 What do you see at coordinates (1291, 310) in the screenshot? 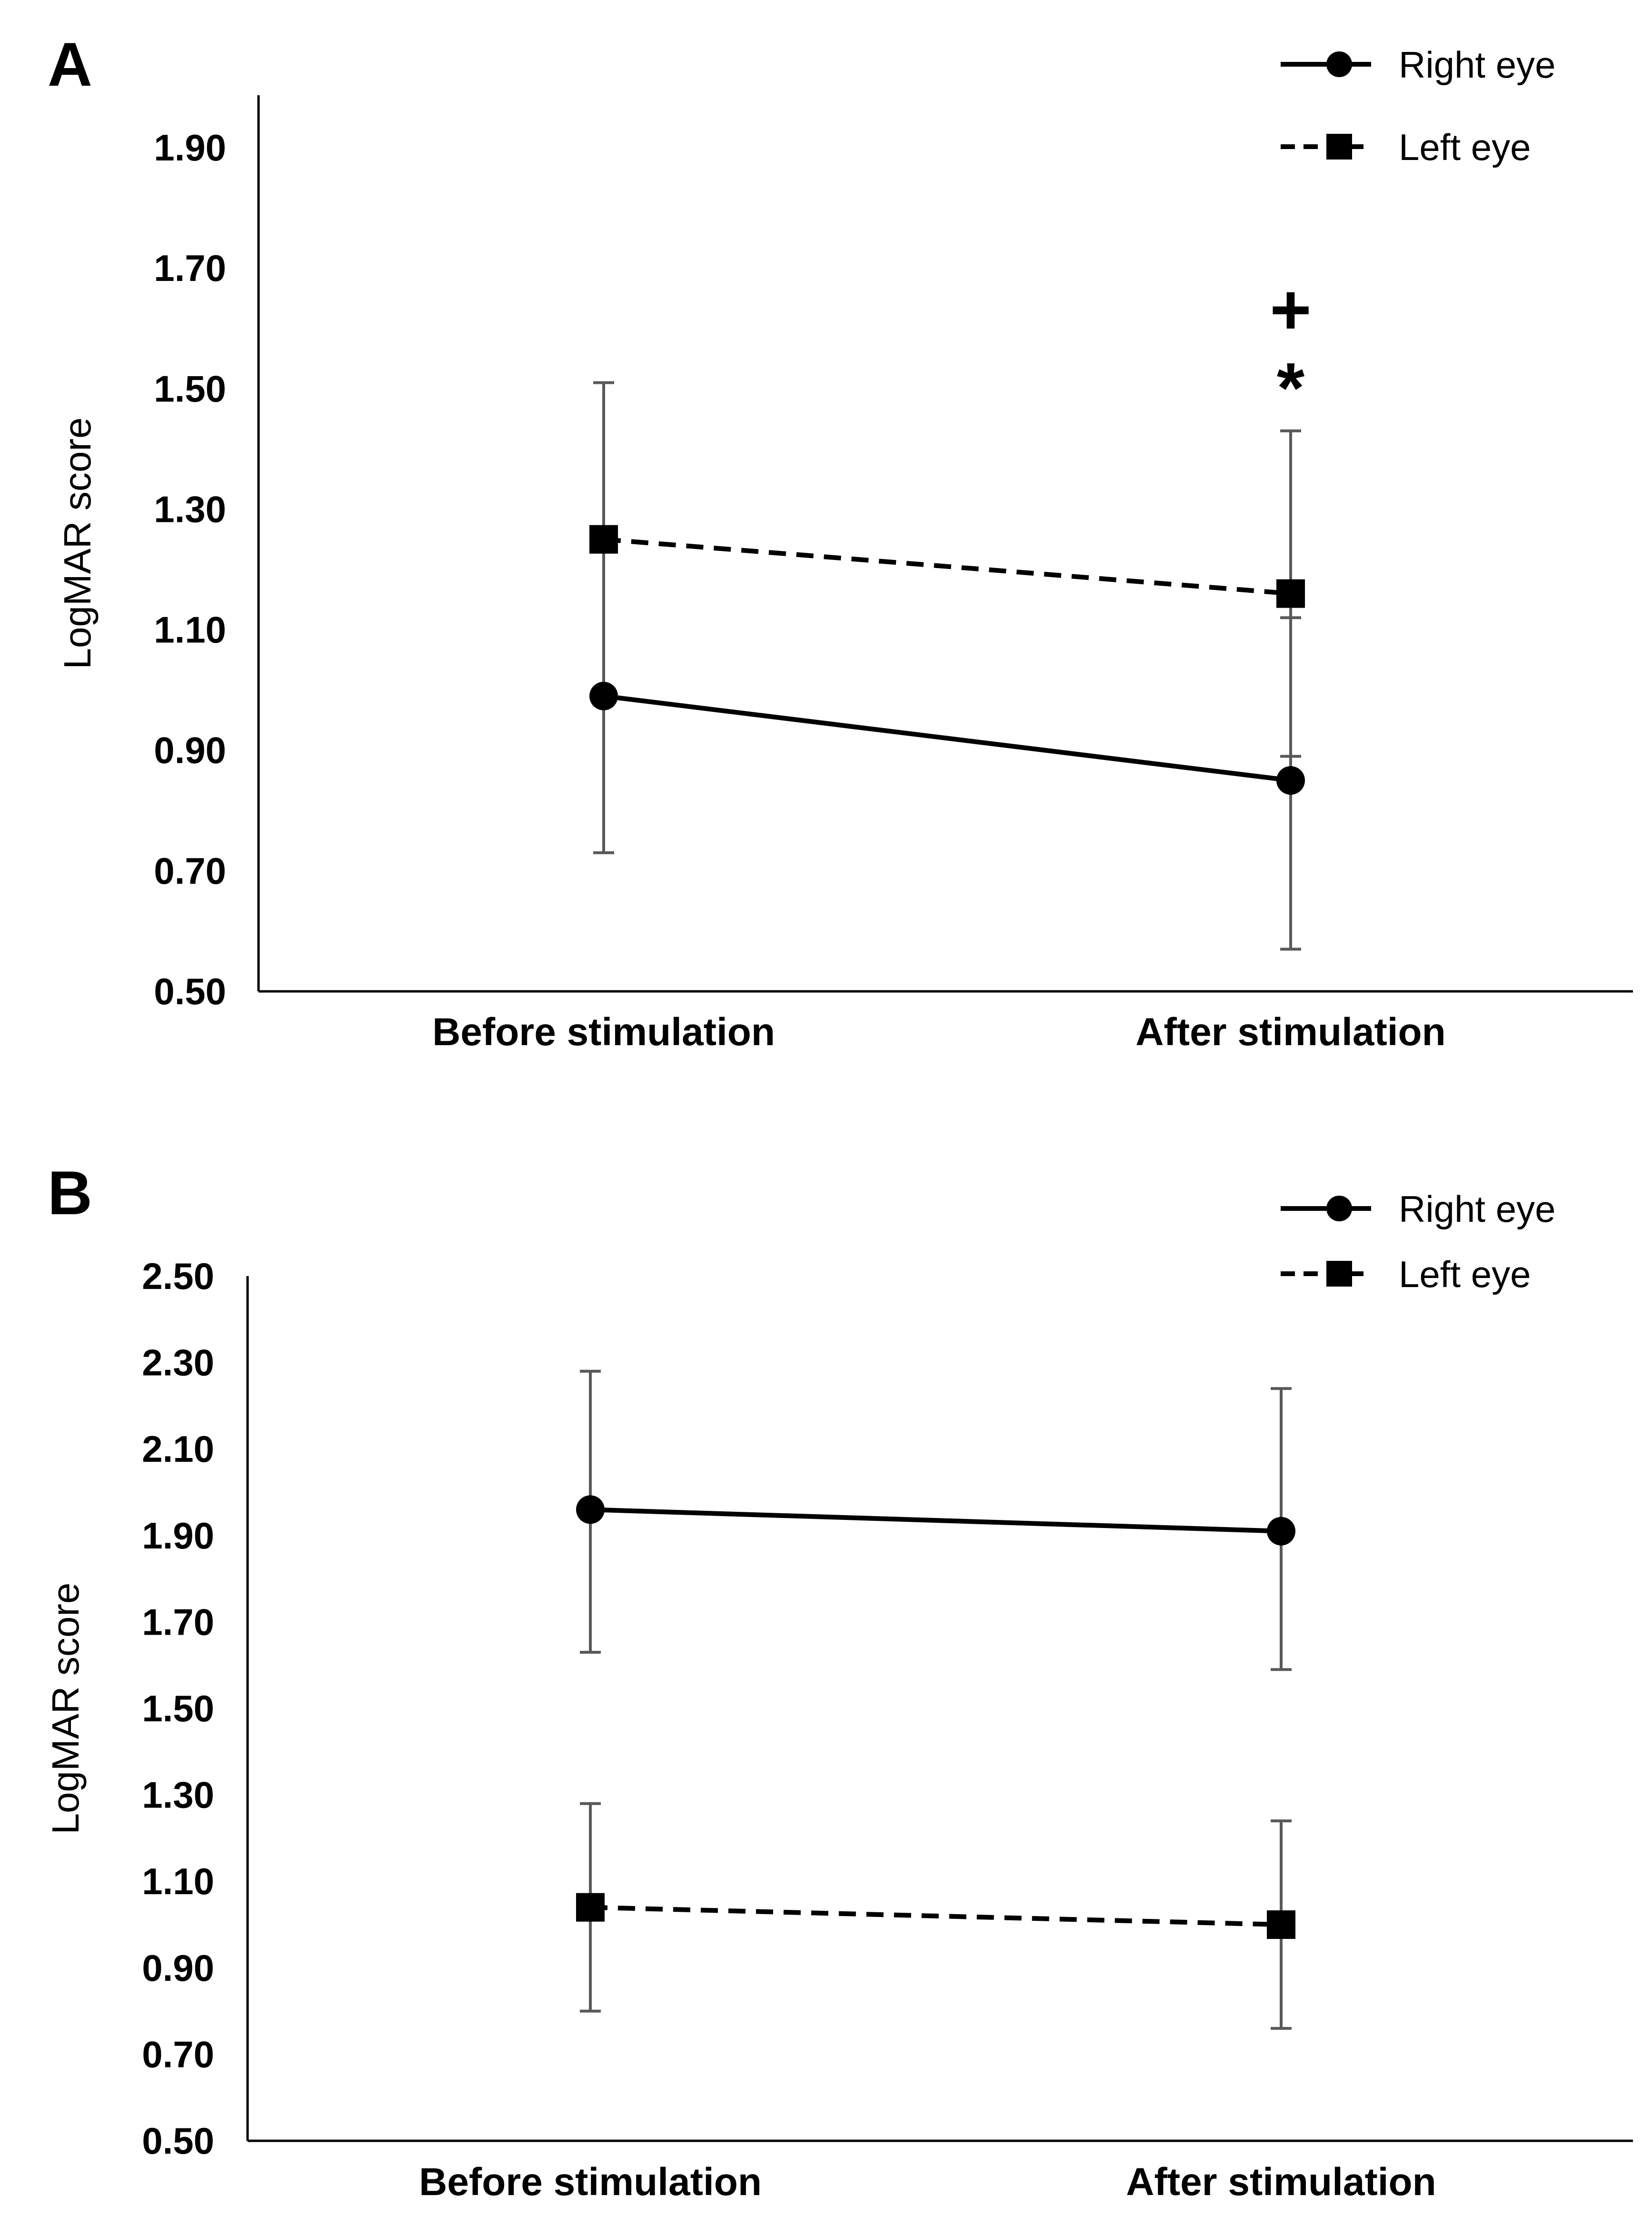
I see `significance-annotation: +` at bounding box center [1291, 310].